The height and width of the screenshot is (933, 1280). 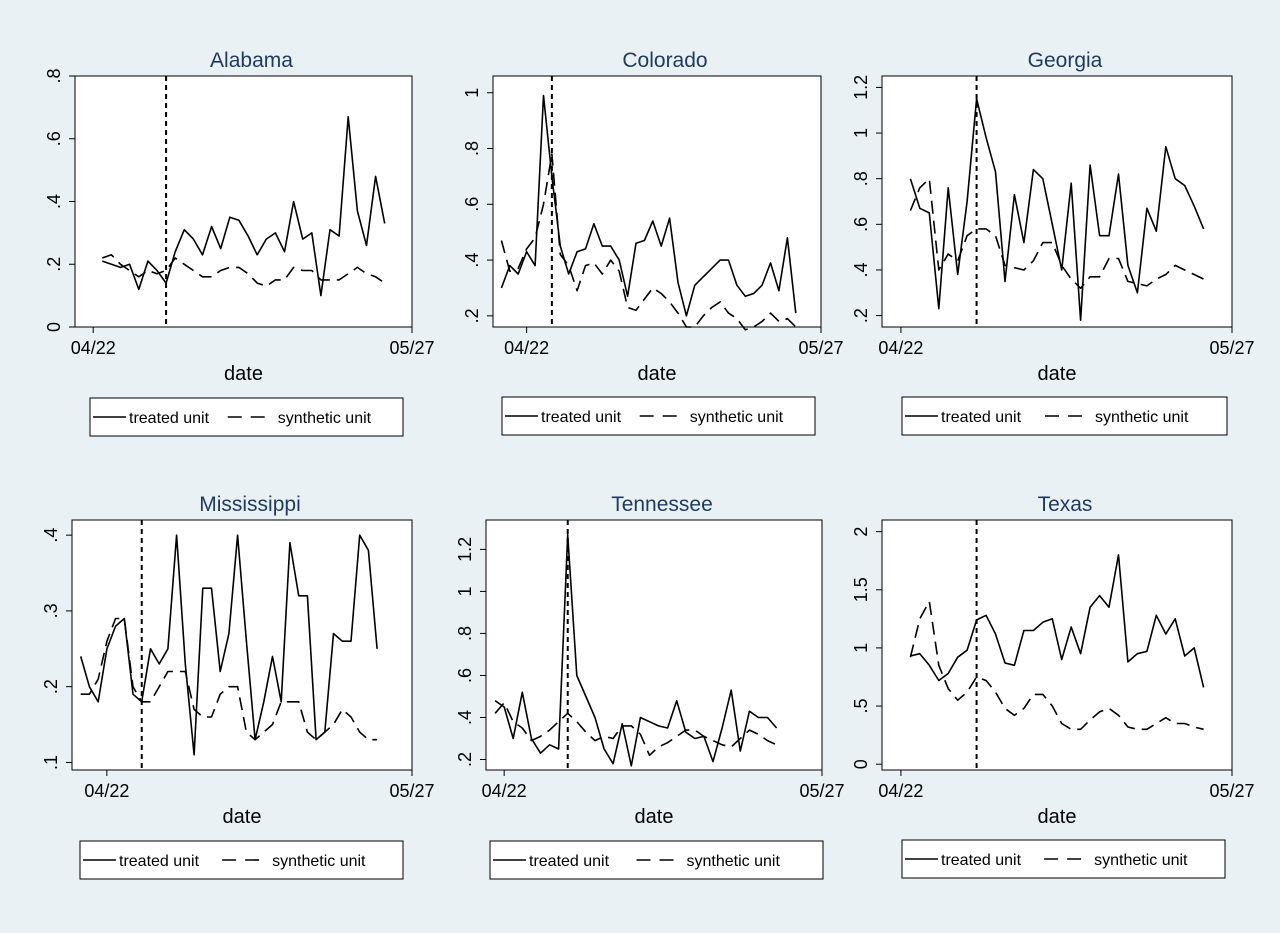 I want to click on y-tick-label: .1, so click(x=51, y=762).